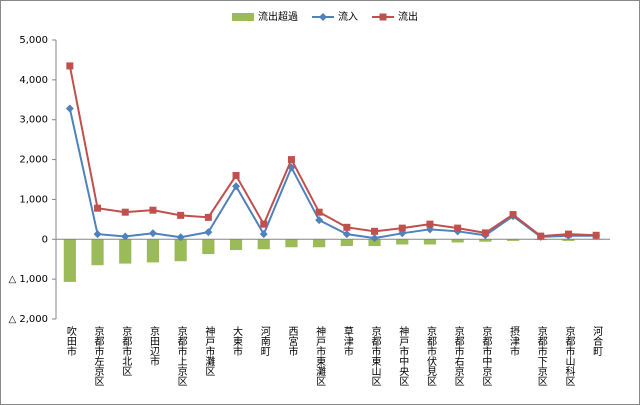  What do you see at coordinates (320, 355) in the screenshot?
I see `x-tick-label: 神戸市東灘区` at bounding box center [320, 355].